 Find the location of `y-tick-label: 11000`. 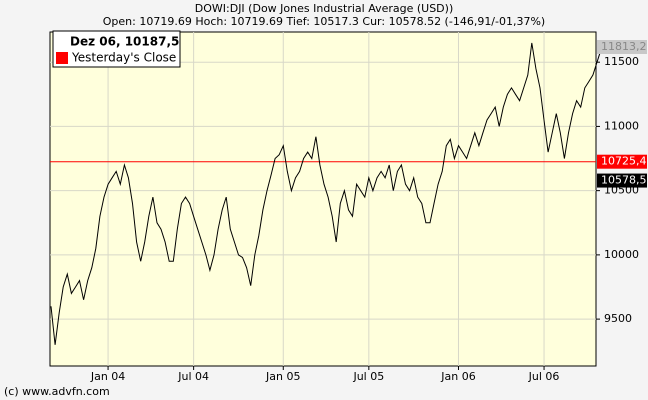

y-tick-label: 11000 is located at coordinates (621, 125).